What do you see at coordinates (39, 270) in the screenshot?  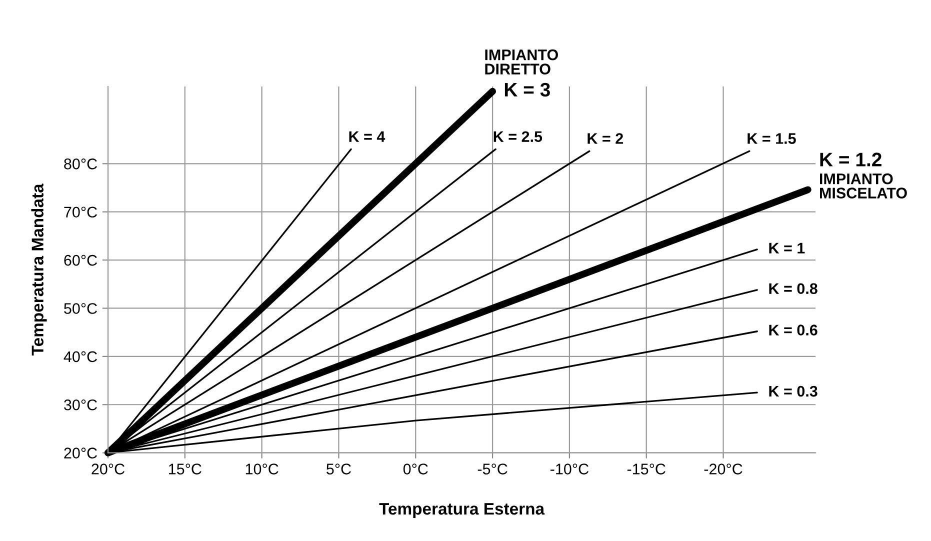 I see `y-axis-title: Temperatura Mandata` at bounding box center [39, 270].